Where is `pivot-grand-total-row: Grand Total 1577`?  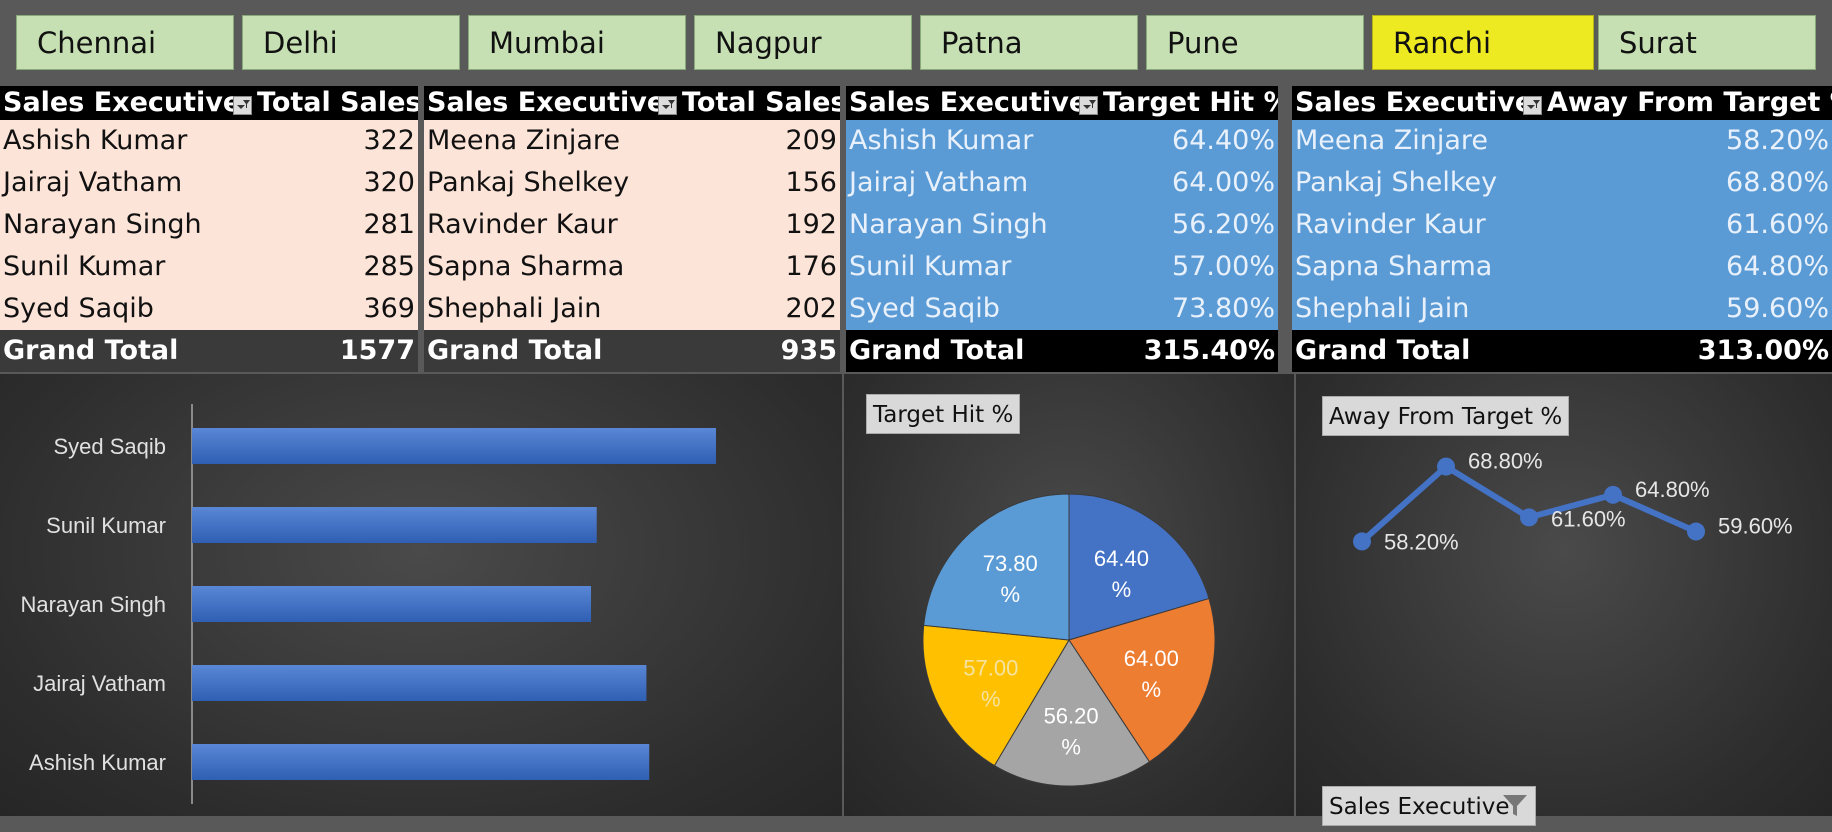 pivot-grand-total-row: Grand Total 1577 is located at coordinates (209, 351).